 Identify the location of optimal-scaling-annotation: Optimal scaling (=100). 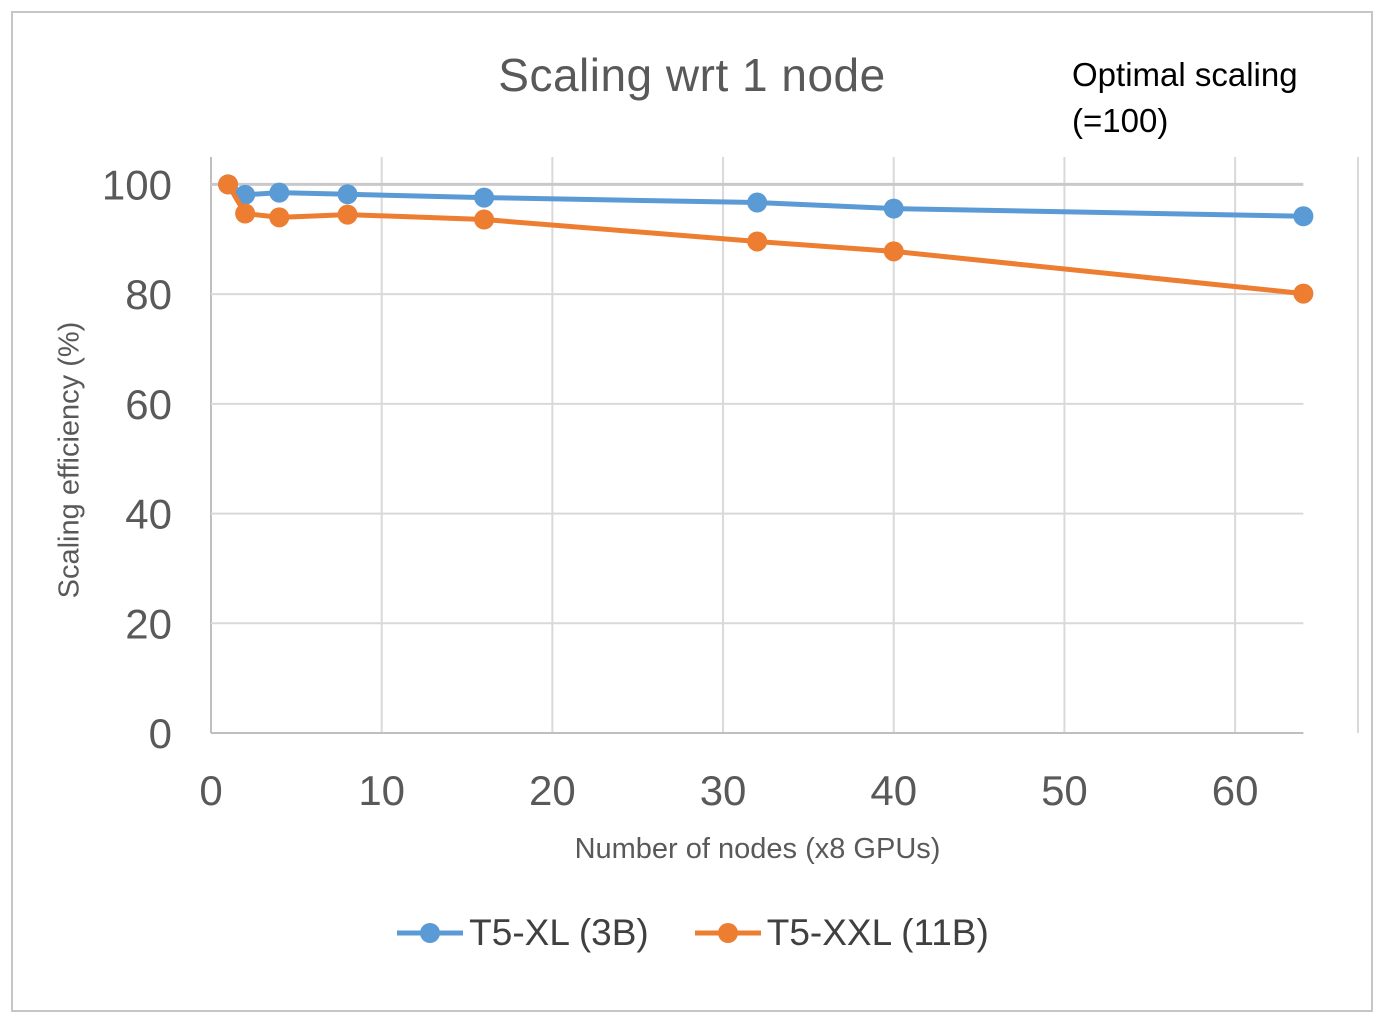
(1185, 97).